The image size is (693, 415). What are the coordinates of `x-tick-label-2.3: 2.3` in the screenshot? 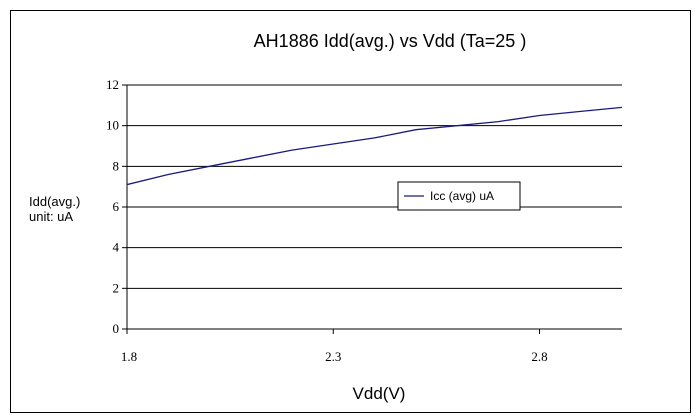 It's located at (333, 356).